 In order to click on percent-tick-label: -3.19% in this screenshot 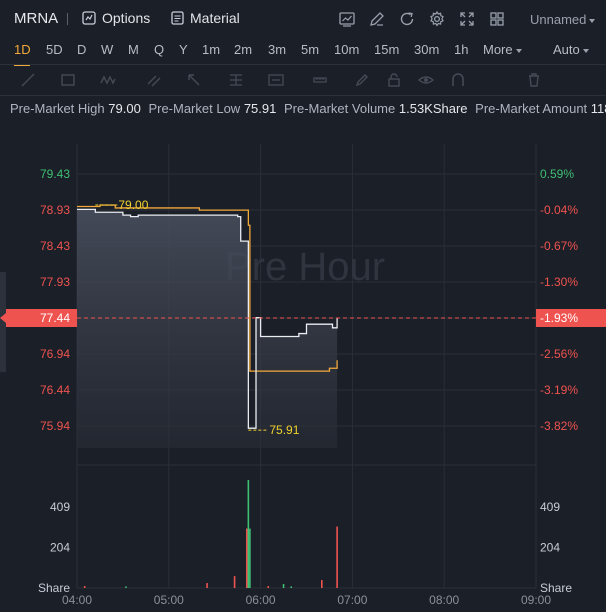, I will do `click(559, 390)`.